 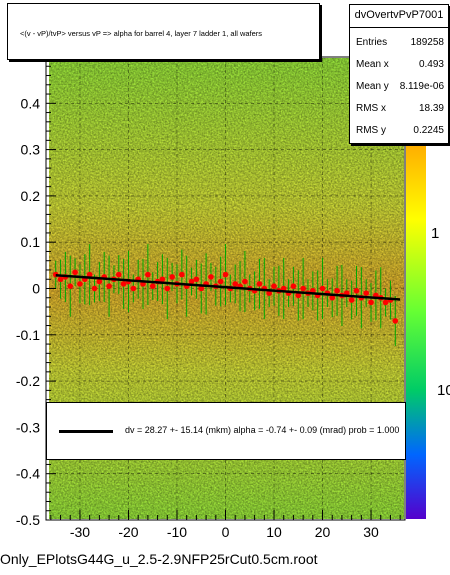 What do you see at coordinates (177, 532) in the screenshot?
I see `x-tick-label: -10` at bounding box center [177, 532].